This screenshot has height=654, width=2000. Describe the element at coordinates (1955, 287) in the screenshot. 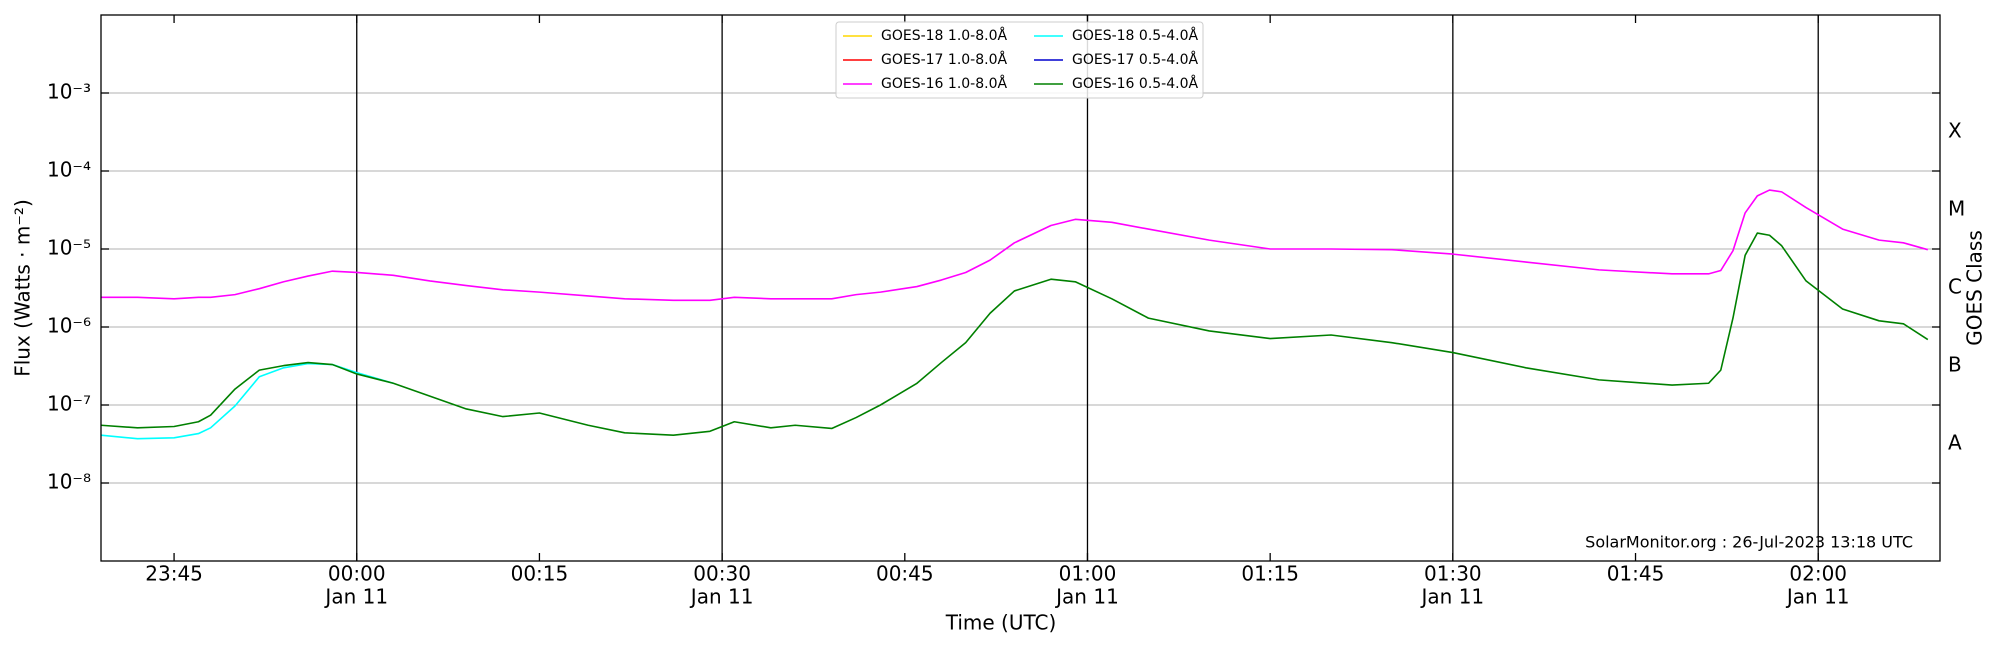

I see `y2-tick-label: C` at that location.